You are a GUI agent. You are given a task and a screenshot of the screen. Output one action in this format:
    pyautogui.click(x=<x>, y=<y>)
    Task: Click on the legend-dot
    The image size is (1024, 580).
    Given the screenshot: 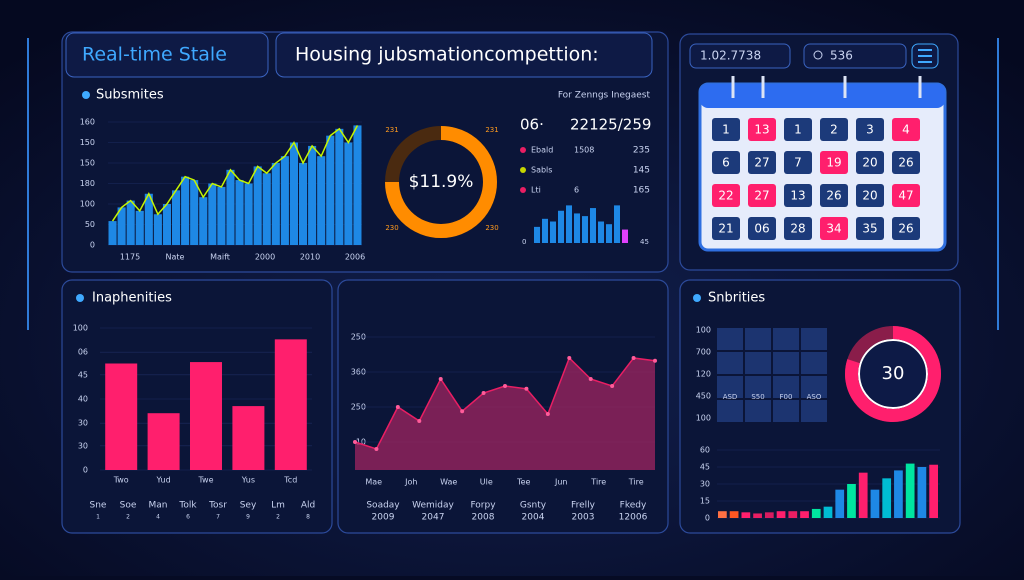 What is the action you would take?
    pyautogui.click(x=523, y=170)
    